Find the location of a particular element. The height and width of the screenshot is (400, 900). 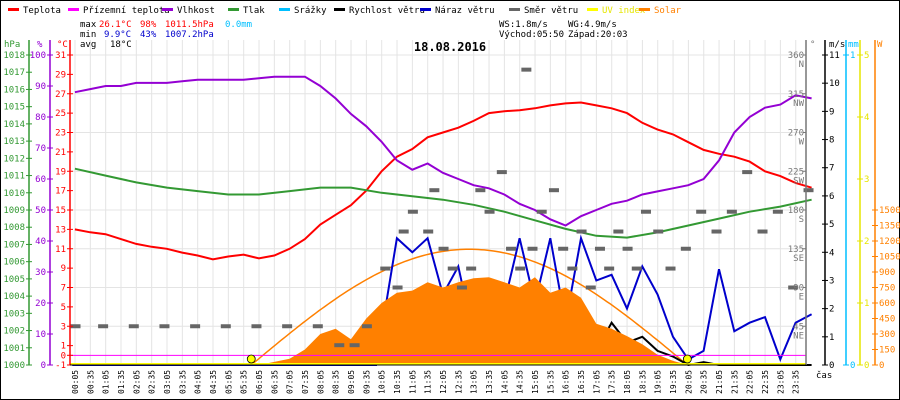

solar-tick-label: 1050 is located at coordinates (889, 258).